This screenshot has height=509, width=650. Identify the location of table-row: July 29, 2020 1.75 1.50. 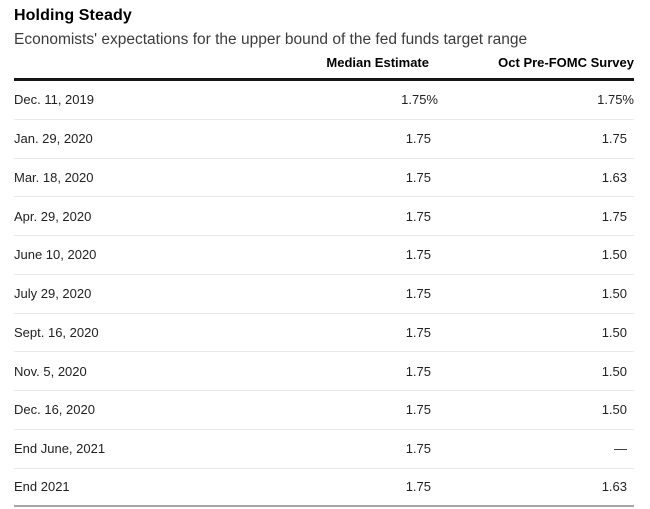
(324, 294).